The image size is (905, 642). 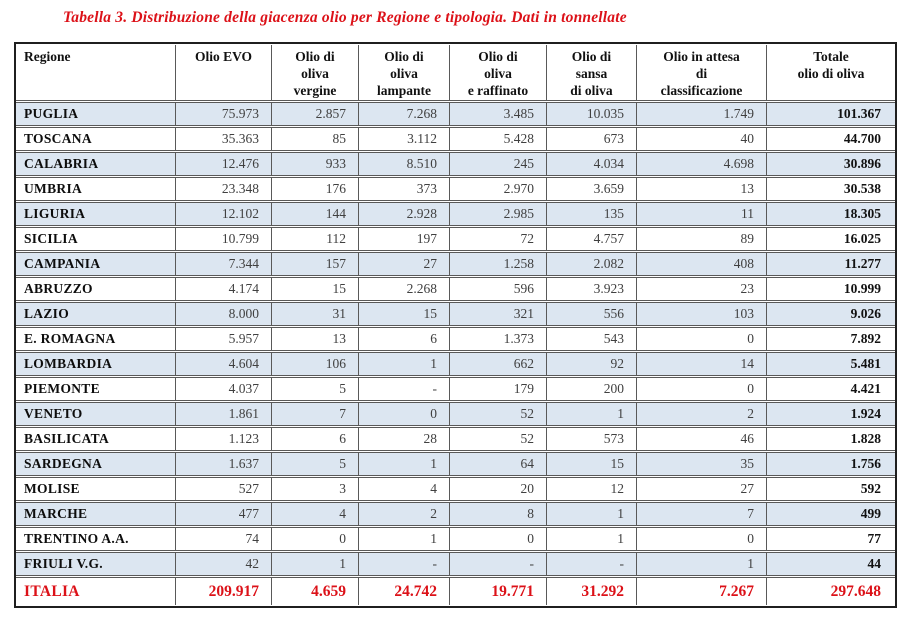 What do you see at coordinates (831, 73) in the screenshot?
I see `column-header-line: olio di oliva` at bounding box center [831, 73].